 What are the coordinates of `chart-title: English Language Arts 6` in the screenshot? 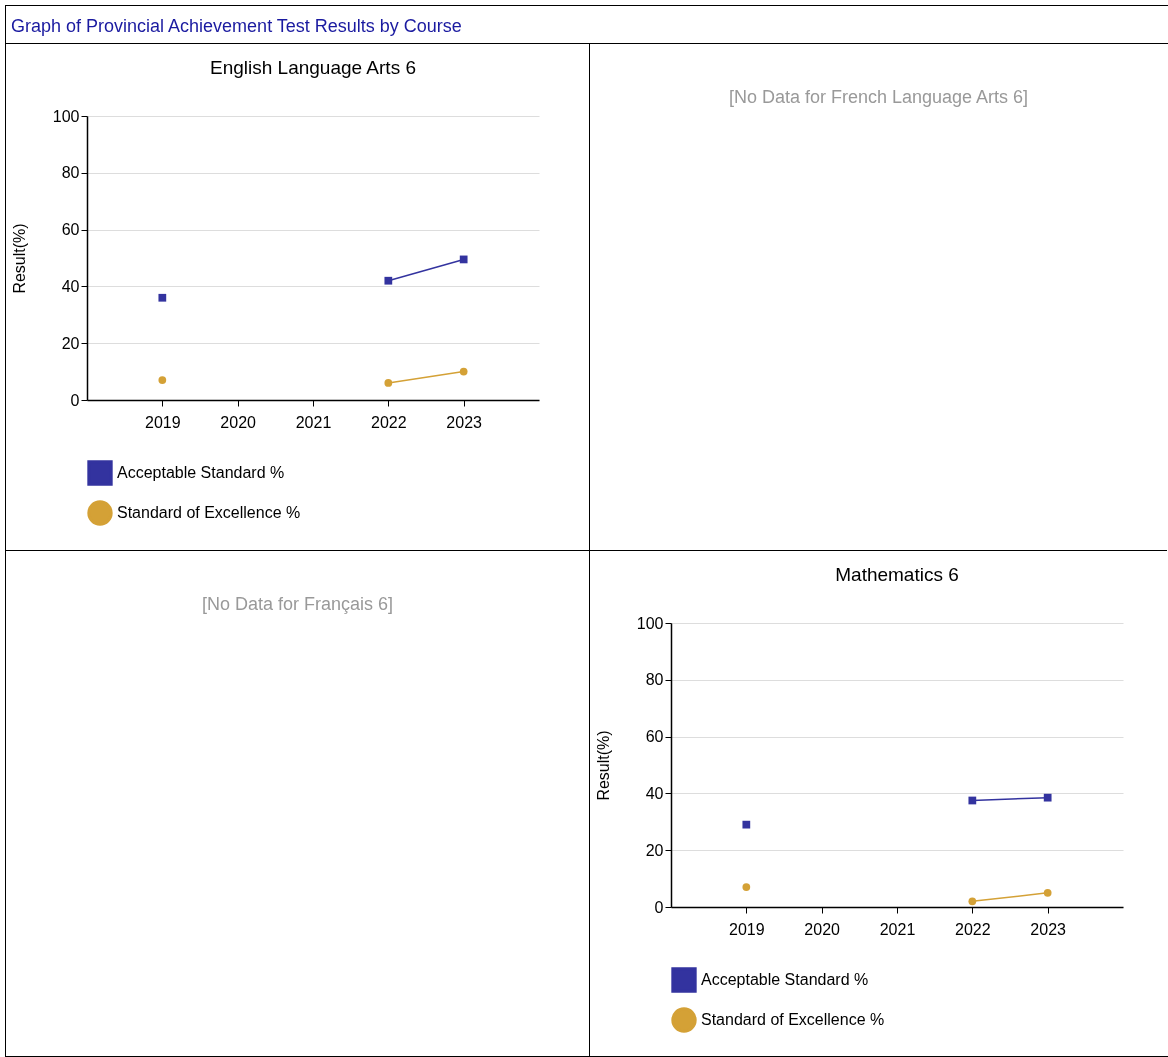 It's located at (313, 67).